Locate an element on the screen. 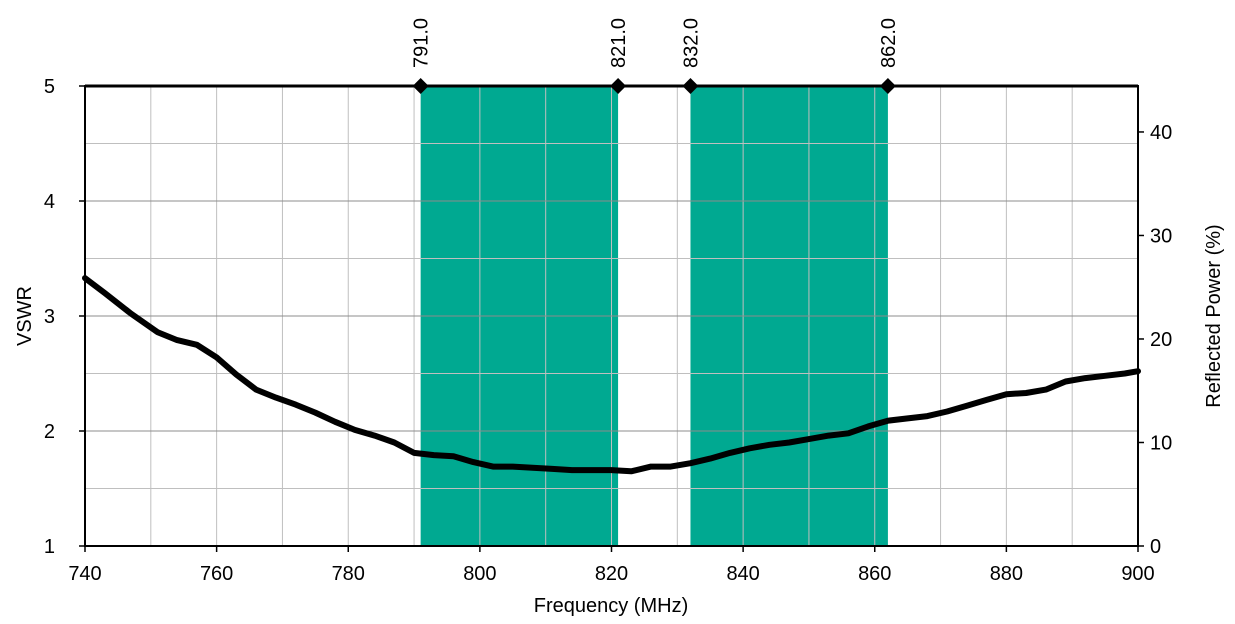 Image resolution: width=1235 pixels, height=624 pixels. y-tick-label: 3 is located at coordinates (49, 317).